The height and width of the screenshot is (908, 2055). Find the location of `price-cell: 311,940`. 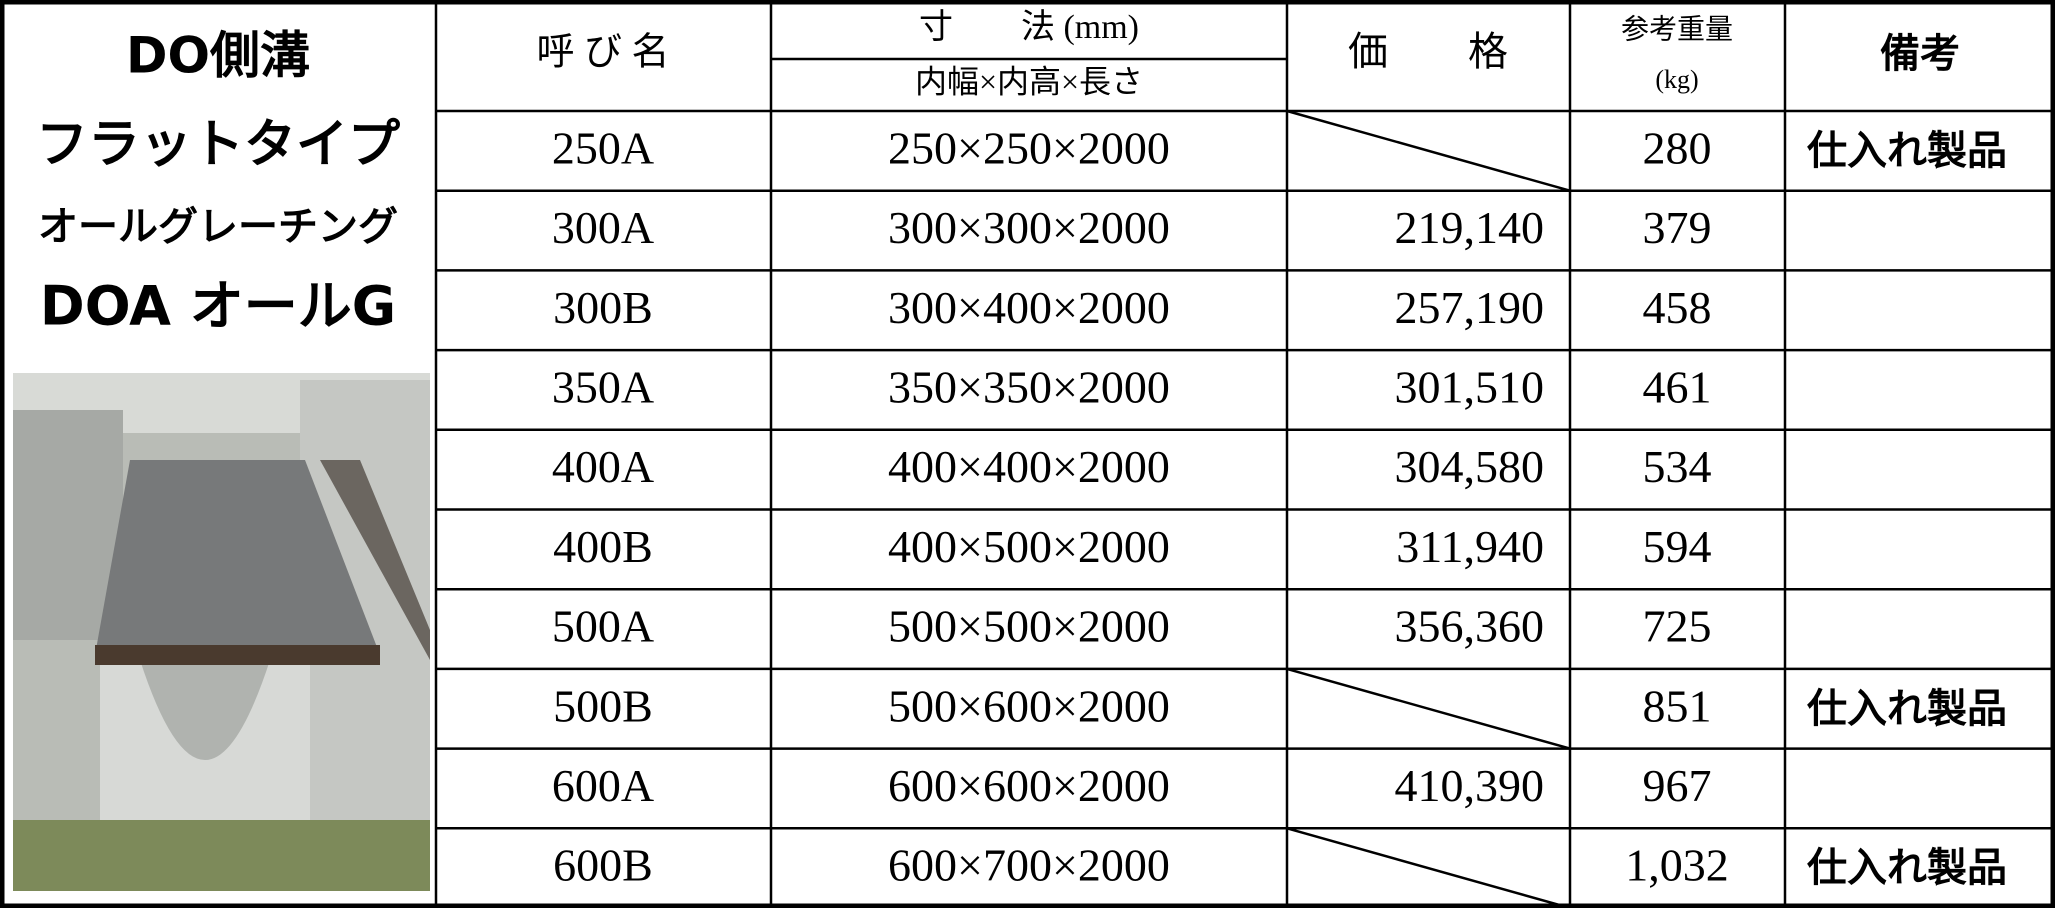

price-cell: 311,940 is located at coordinates (1470, 546).